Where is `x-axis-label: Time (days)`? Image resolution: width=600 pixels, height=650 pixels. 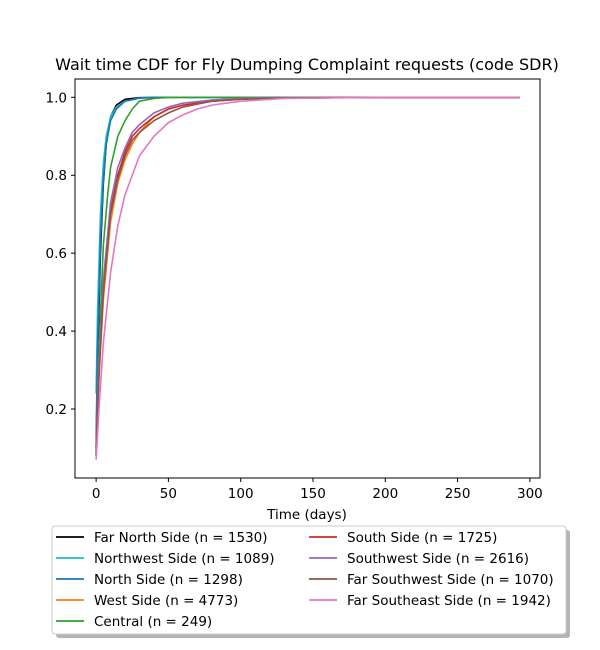
x-axis-label: Time (days) is located at coordinates (306, 515).